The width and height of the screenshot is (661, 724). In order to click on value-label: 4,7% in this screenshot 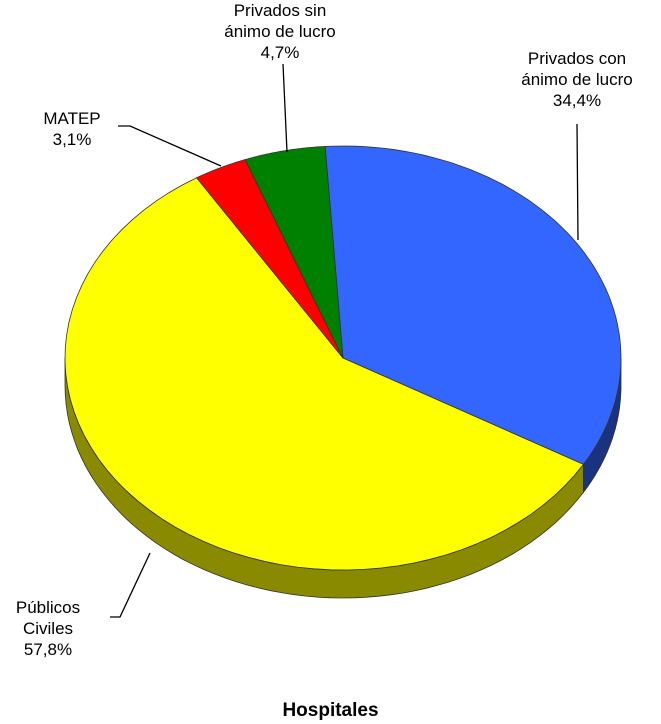, I will do `click(280, 52)`.